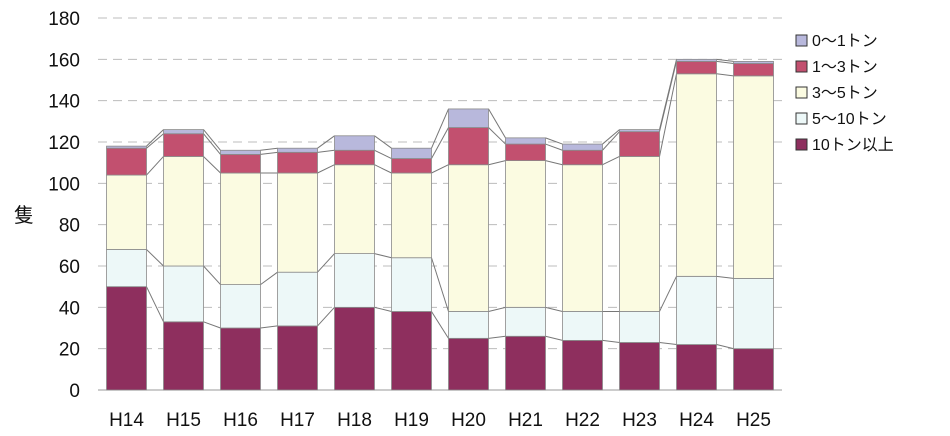  What do you see at coordinates (411, 420) in the screenshot?
I see `x-tick-label: H19` at bounding box center [411, 420].